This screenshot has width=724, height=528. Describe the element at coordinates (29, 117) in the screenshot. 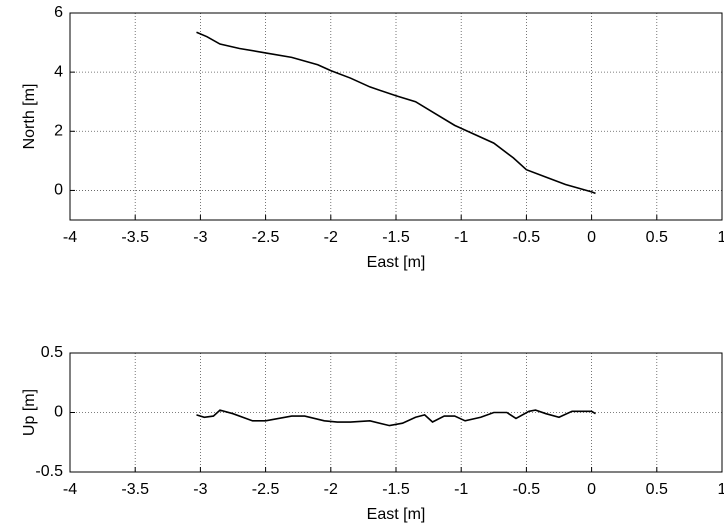

I see `y-axis-label: North [m]` at that location.